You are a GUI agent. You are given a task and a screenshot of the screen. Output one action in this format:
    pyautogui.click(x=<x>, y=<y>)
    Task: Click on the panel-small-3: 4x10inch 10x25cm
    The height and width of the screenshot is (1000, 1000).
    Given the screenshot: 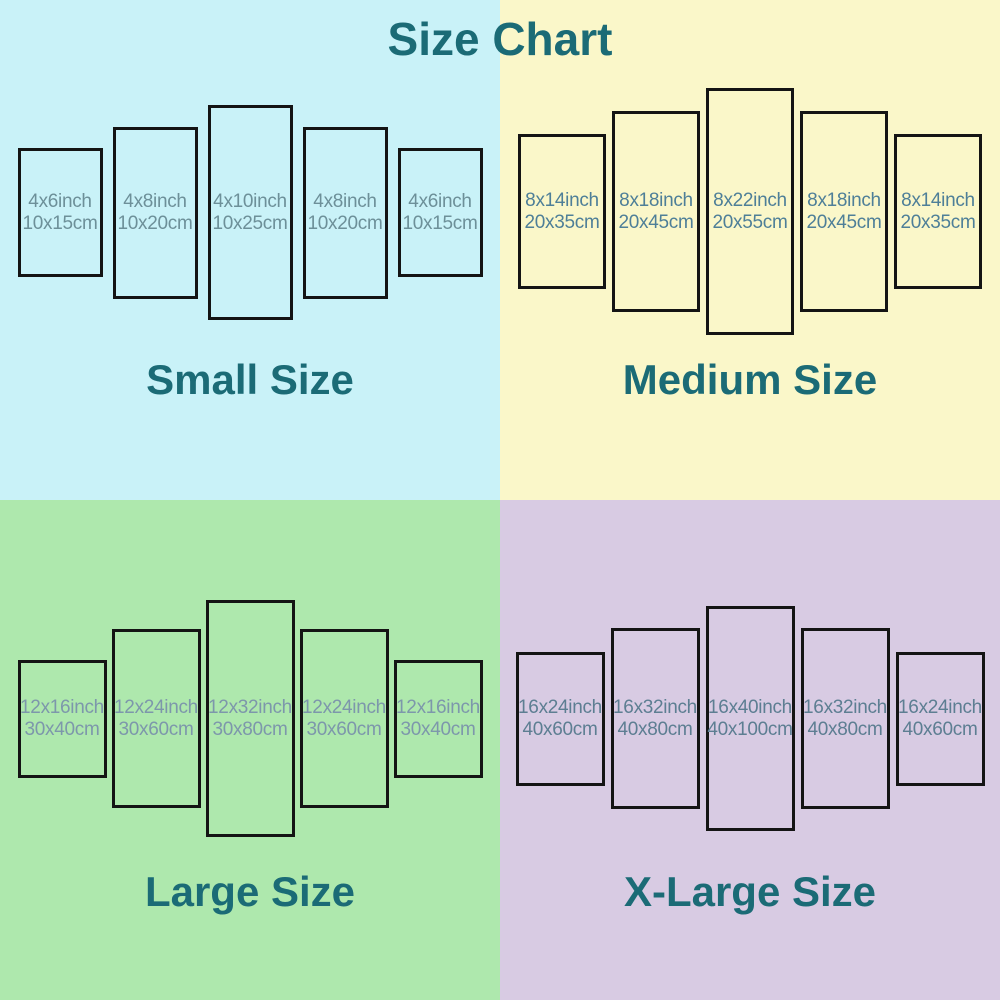 What is the action you would take?
    pyautogui.click(x=250, y=212)
    